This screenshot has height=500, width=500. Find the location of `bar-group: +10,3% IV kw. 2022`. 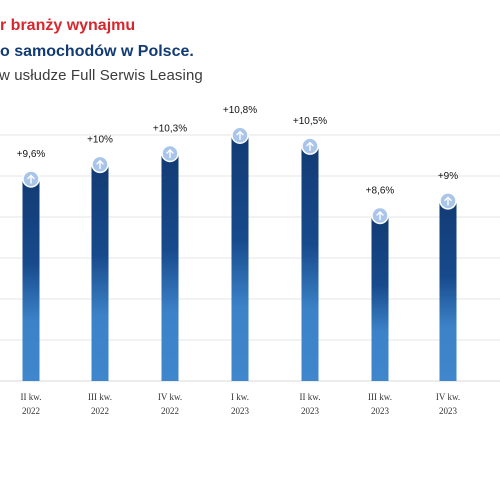

bar-group: +10,3% IV kw. 2022 is located at coordinates (170, 269).